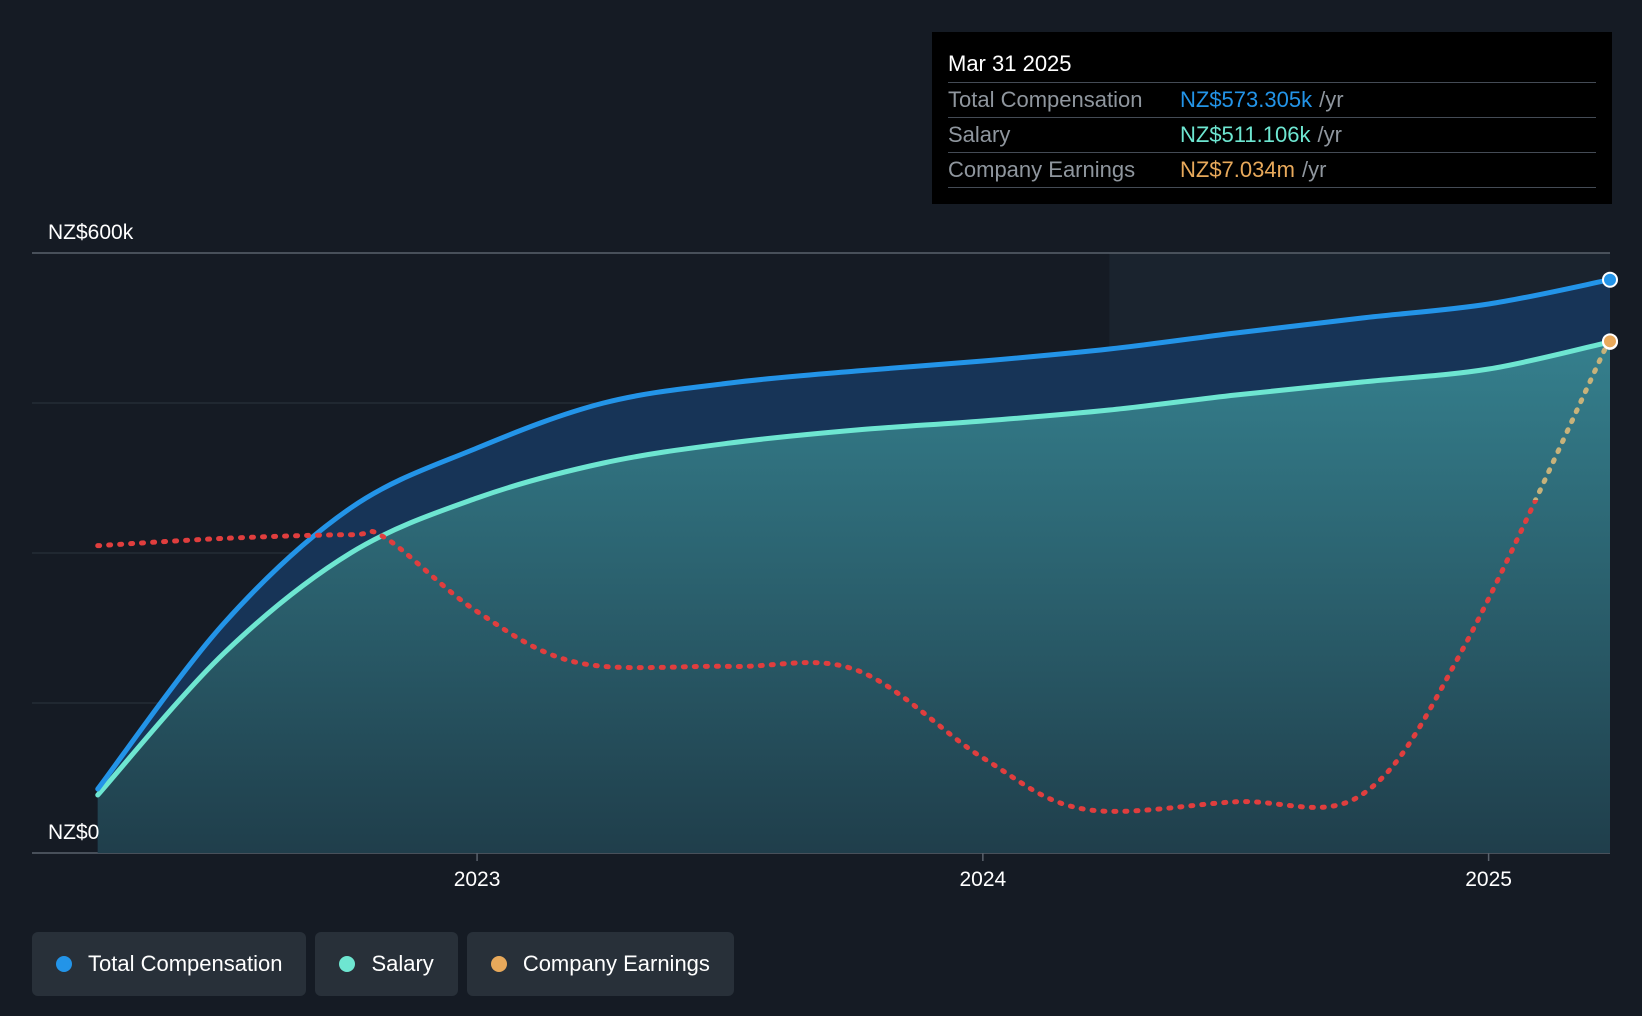 This screenshot has width=1642, height=1016. Describe the element at coordinates (1246, 99) in the screenshot. I see `tooltip-value: NZ$573.305k` at that location.